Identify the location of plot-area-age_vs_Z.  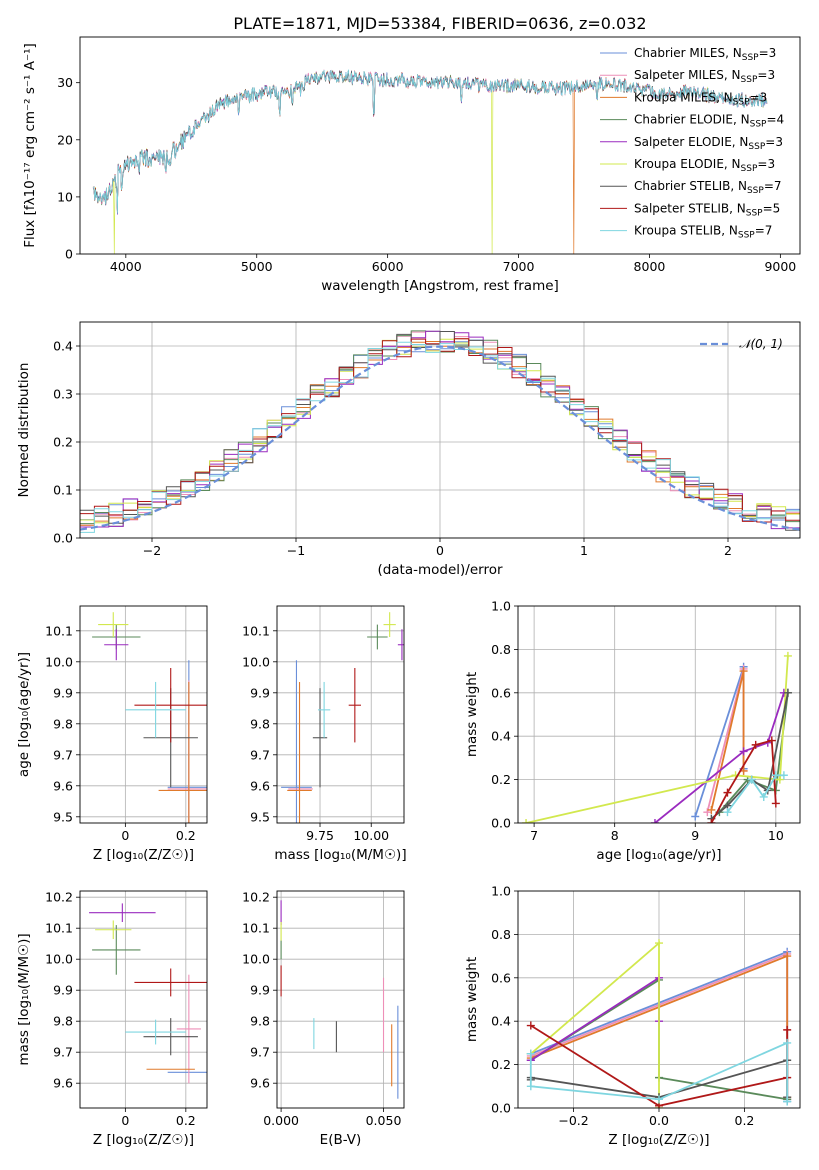
(143, 714).